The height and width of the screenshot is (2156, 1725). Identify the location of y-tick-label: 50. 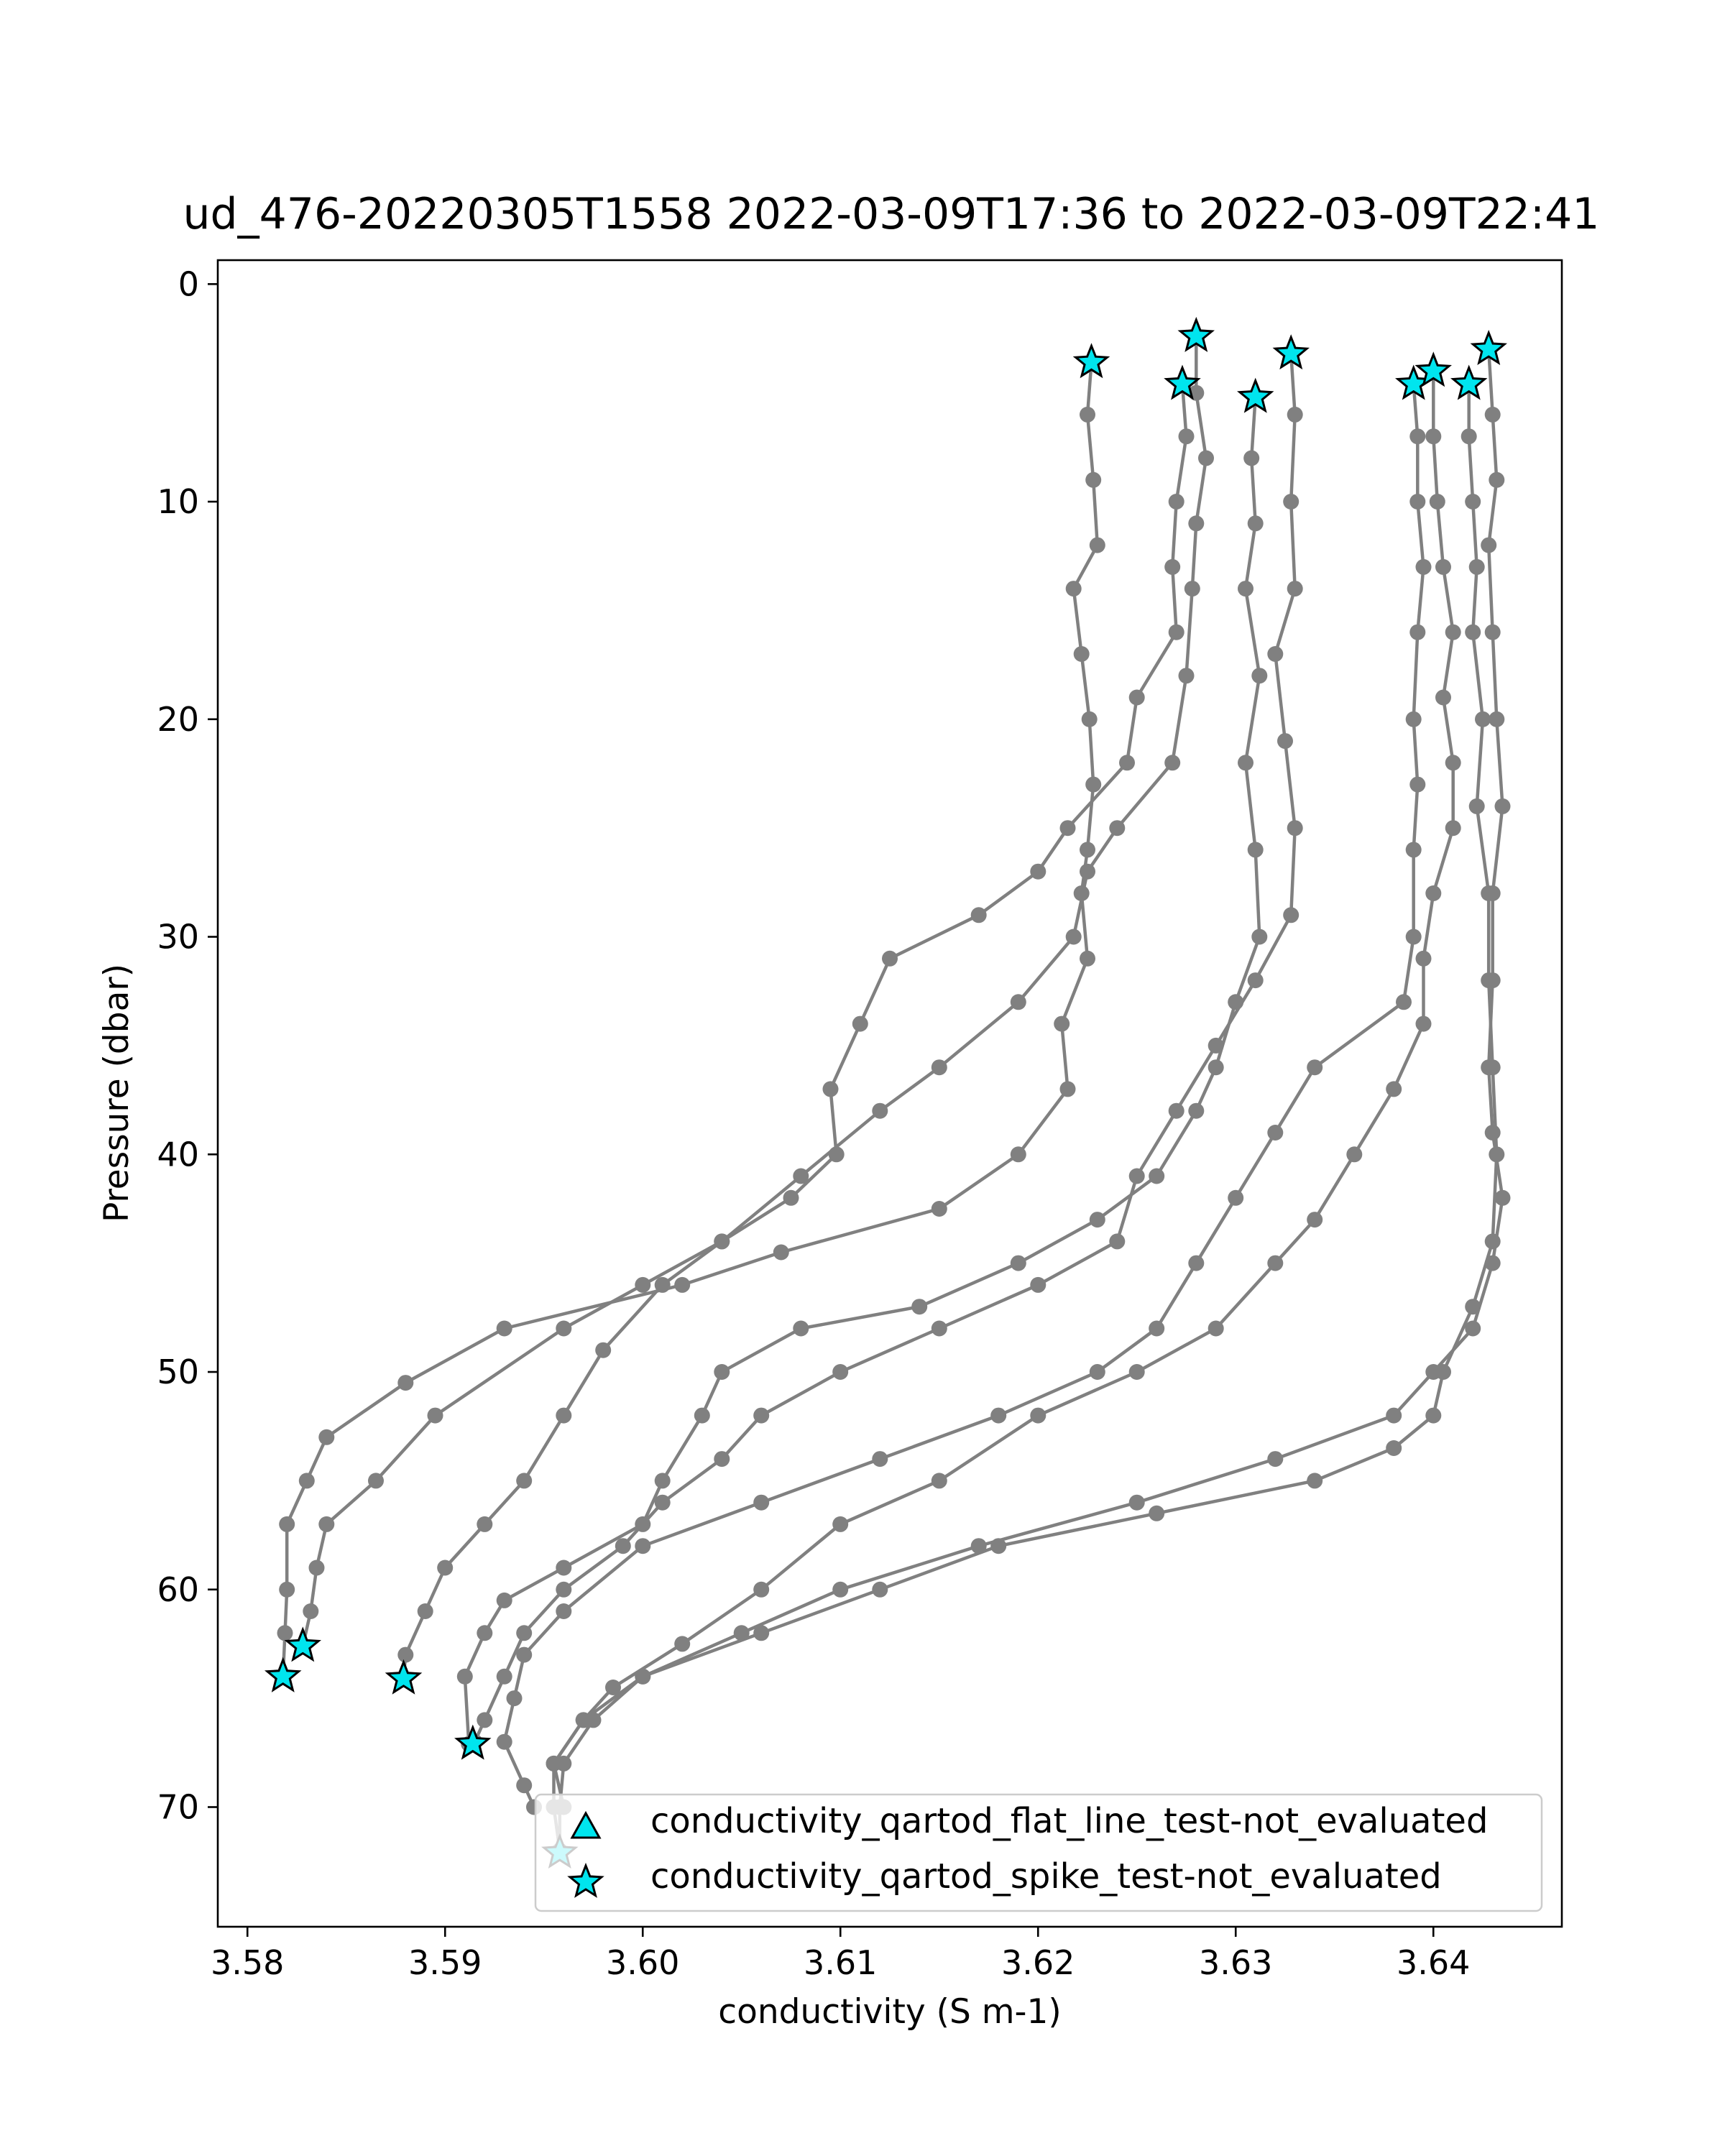
(178, 1372).